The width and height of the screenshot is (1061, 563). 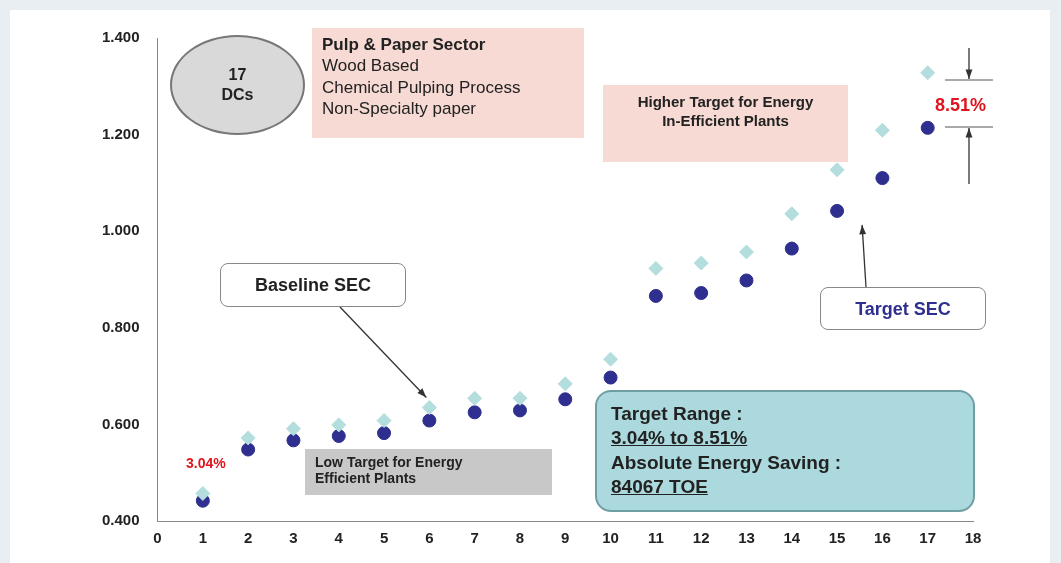 What do you see at coordinates (120, 326) in the screenshot?
I see `y-tick-label: 0.800` at bounding box center [120, 326].